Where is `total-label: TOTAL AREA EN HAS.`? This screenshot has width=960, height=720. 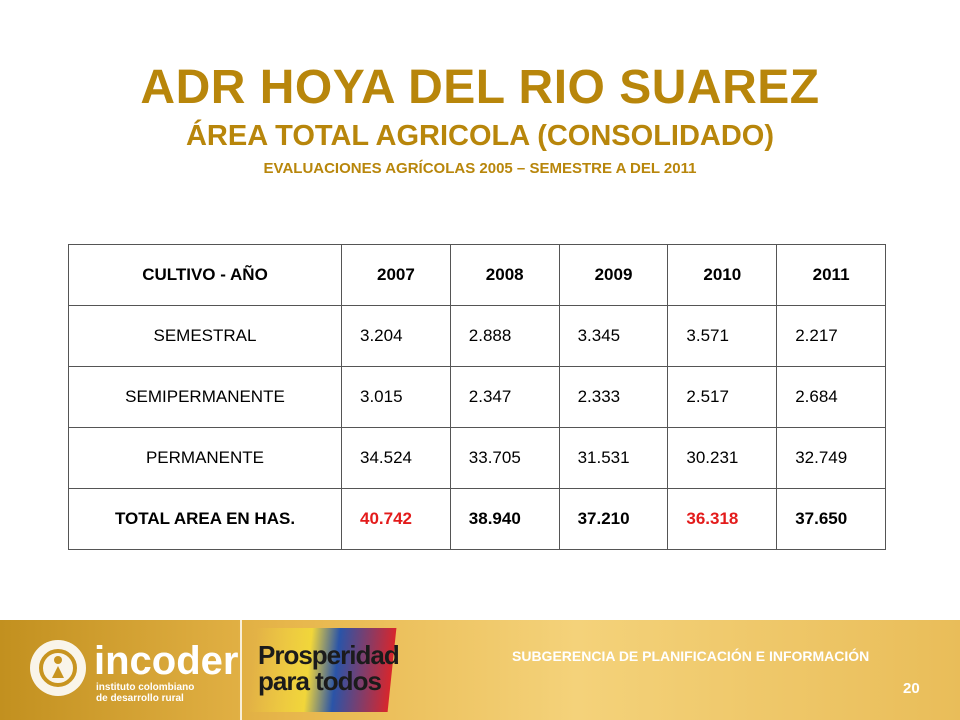 total-label: TOTAL AREA EN HAS. is located at coordinates (205, 519).